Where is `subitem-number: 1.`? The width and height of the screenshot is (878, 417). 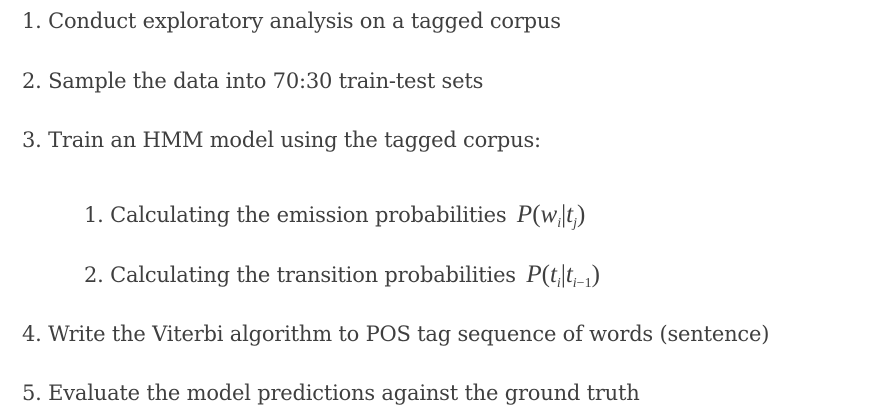
subitem-number: 1. is located at coordinates (94, 215).